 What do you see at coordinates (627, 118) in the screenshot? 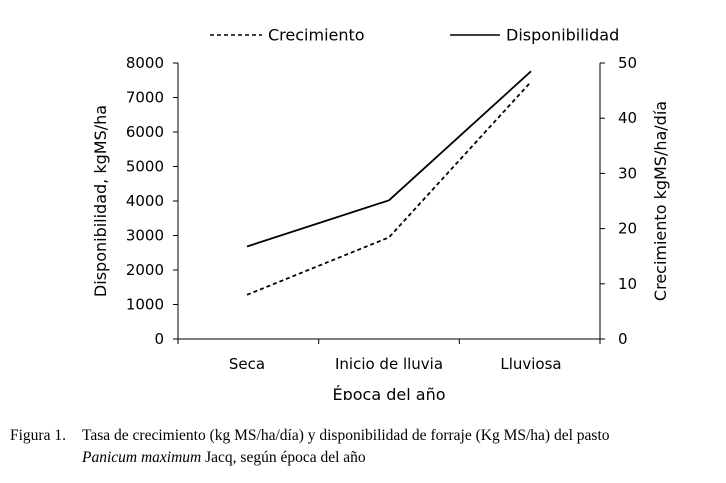
I see `right-tick-label: 40` at bounding box center [627, 118].